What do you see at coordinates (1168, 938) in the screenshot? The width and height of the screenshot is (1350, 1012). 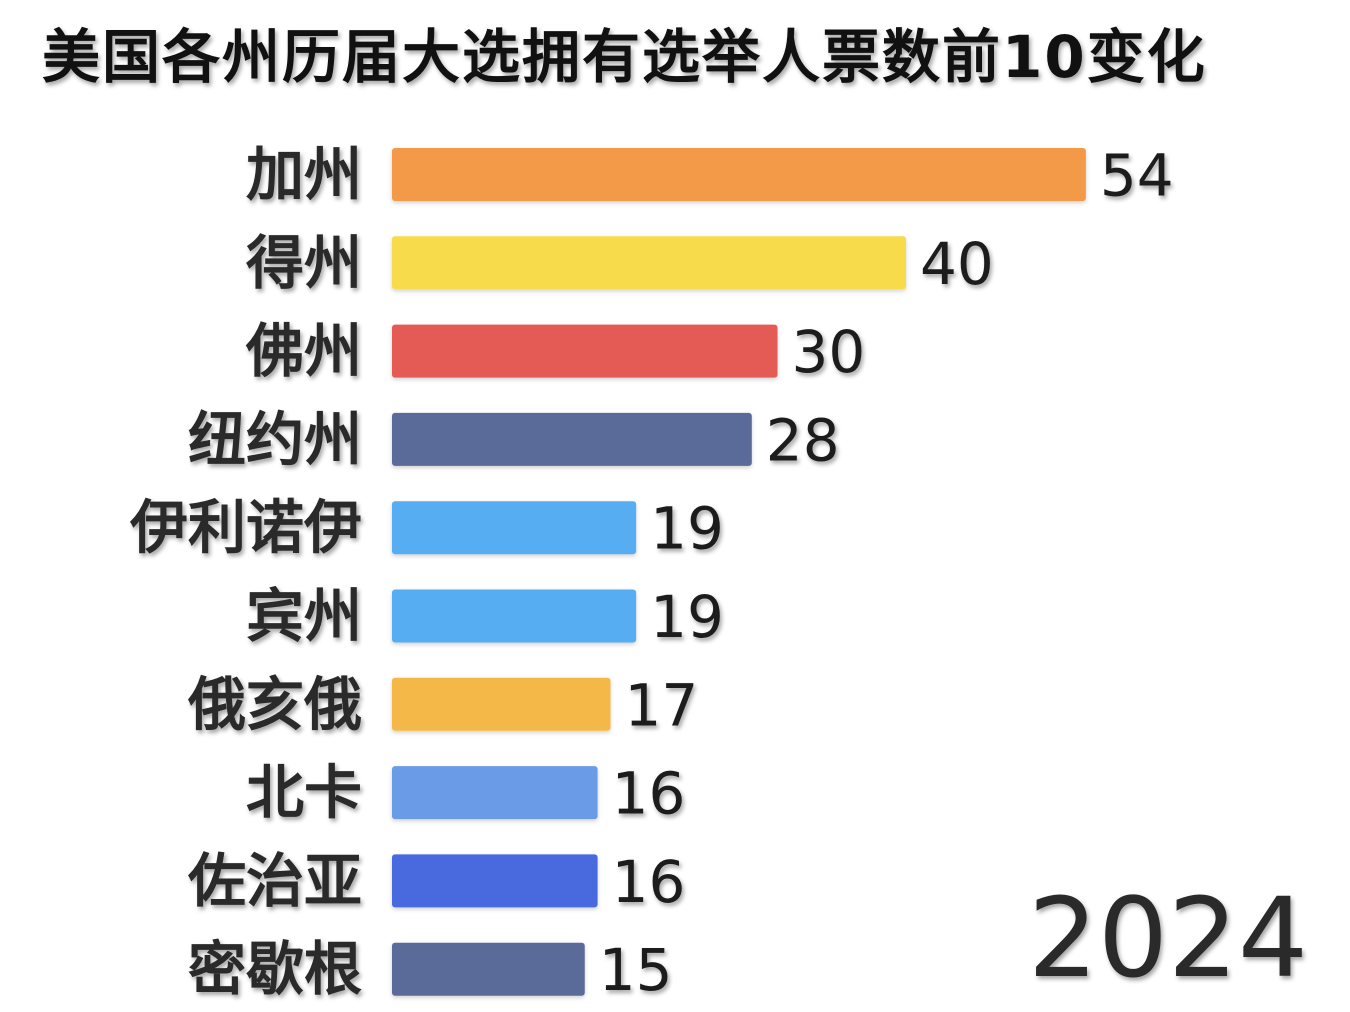 I see `year-label: 2024` at bounding box center [1168, 938].